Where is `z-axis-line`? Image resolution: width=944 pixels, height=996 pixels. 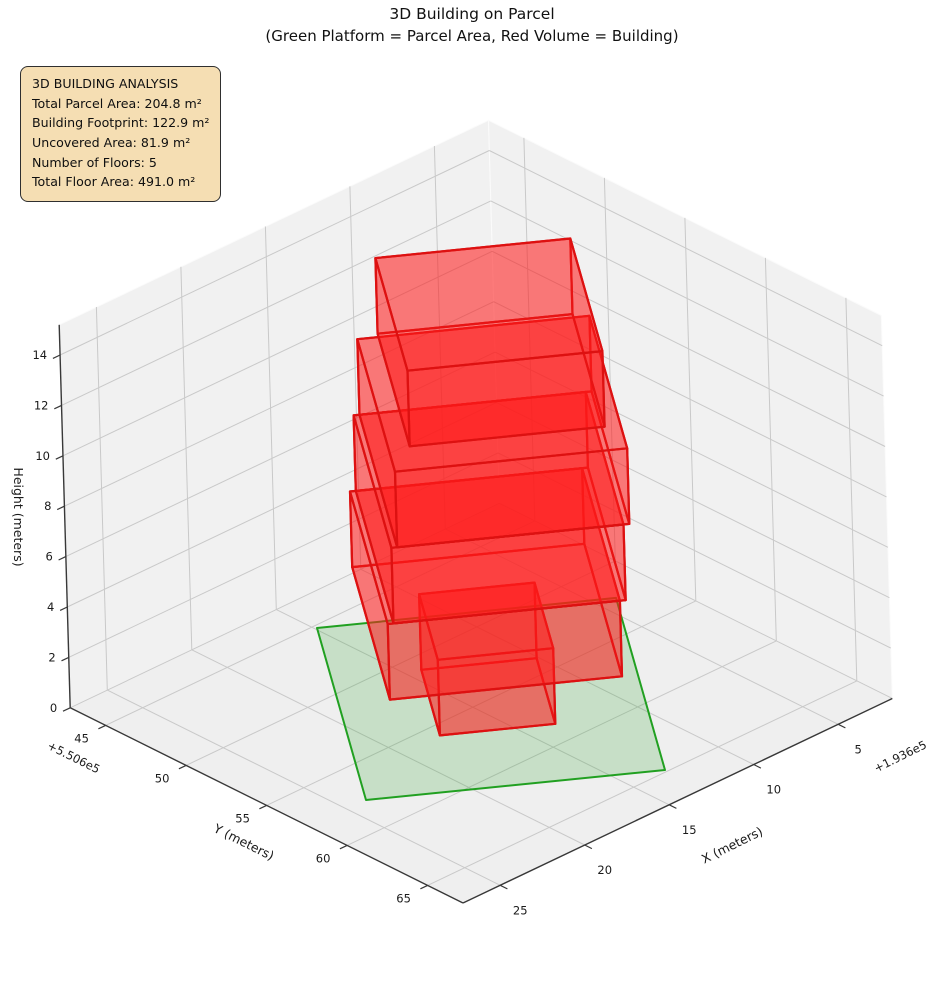
z-axis-line is located at coordinates (64, 516).